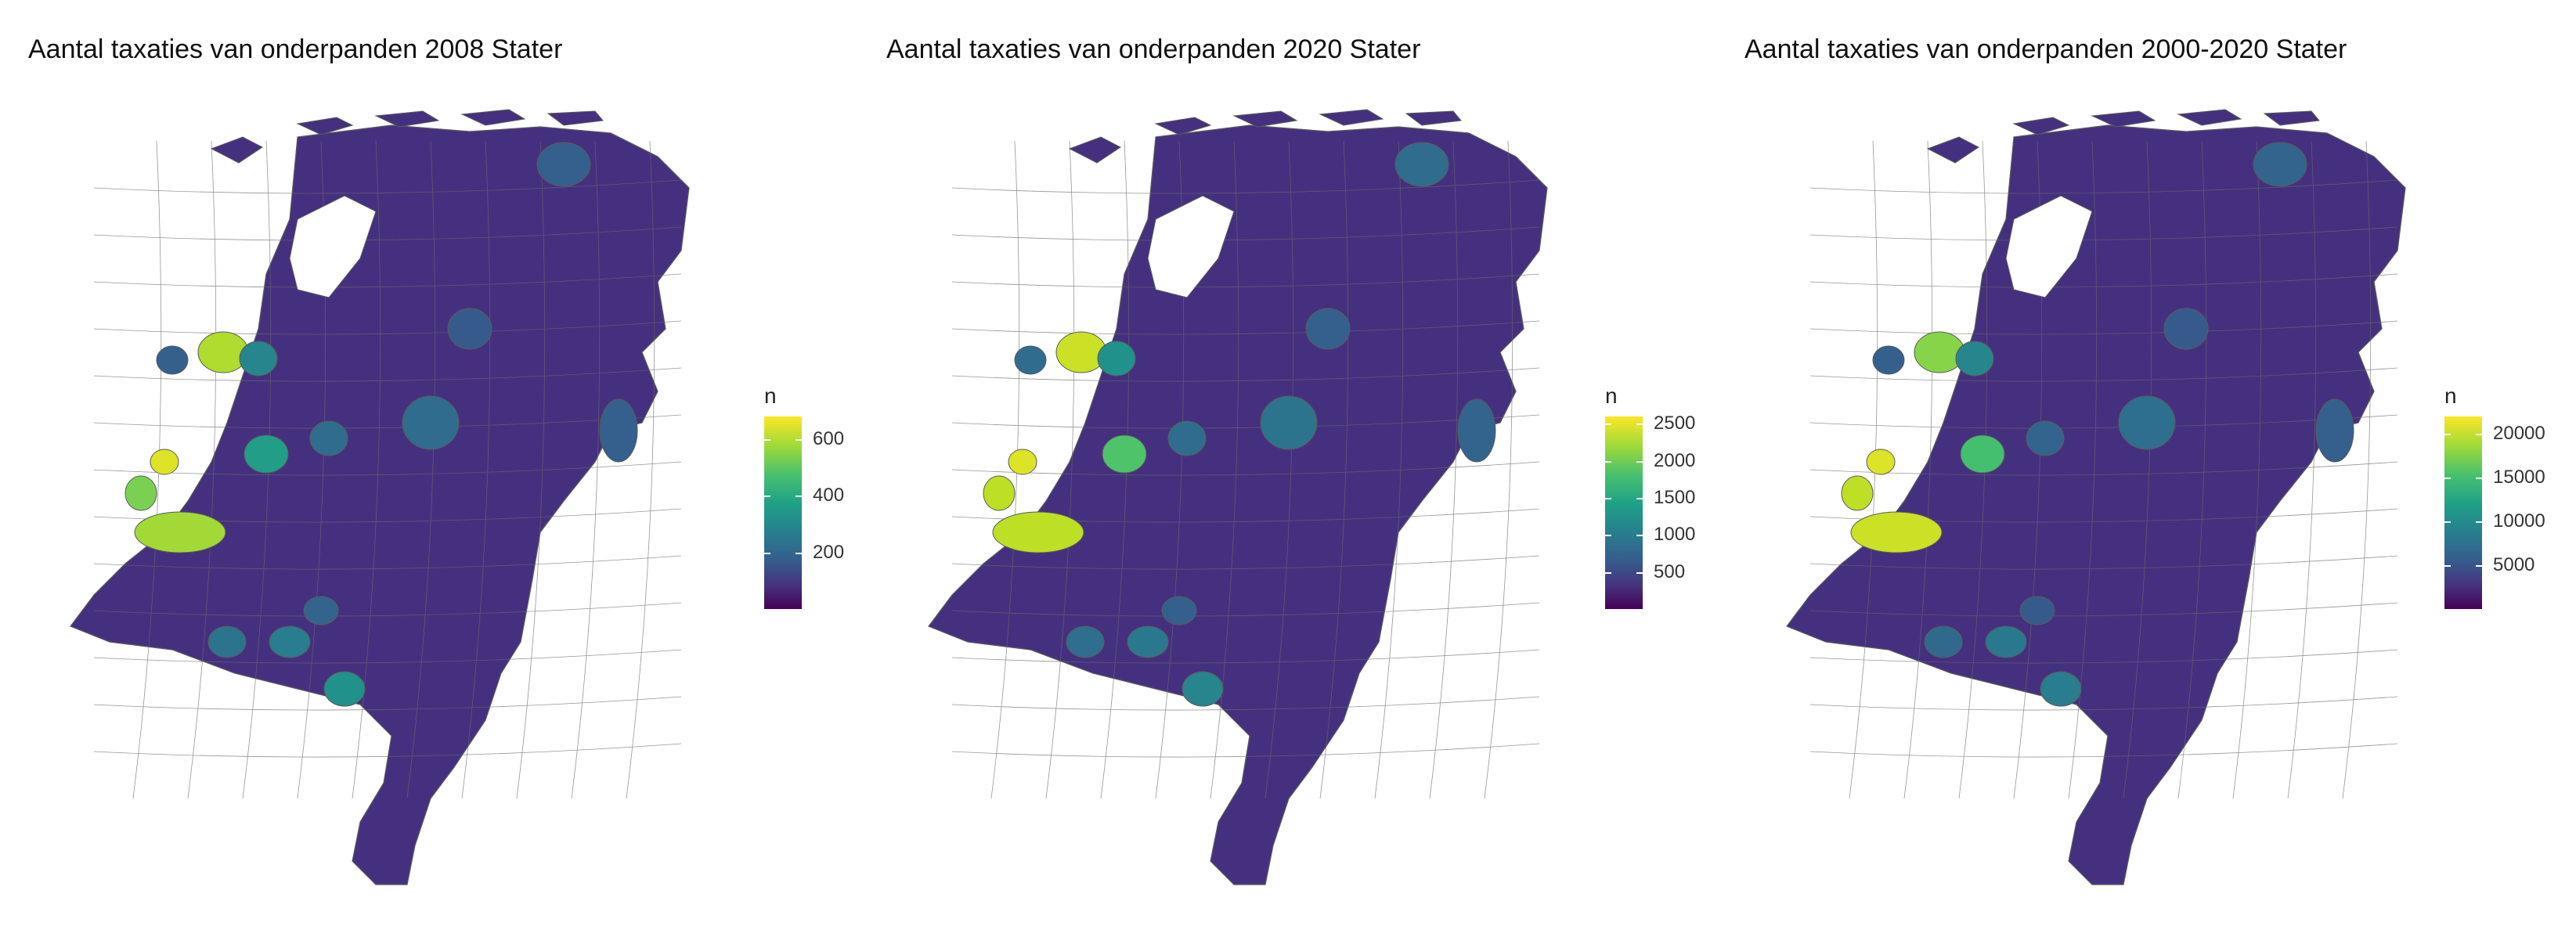 The width and height of the screenshot is (2576, 930). Describe the element at coordinates (1675, 424) in the screenshot. I see `legend-tick-label: 2500` at that location.